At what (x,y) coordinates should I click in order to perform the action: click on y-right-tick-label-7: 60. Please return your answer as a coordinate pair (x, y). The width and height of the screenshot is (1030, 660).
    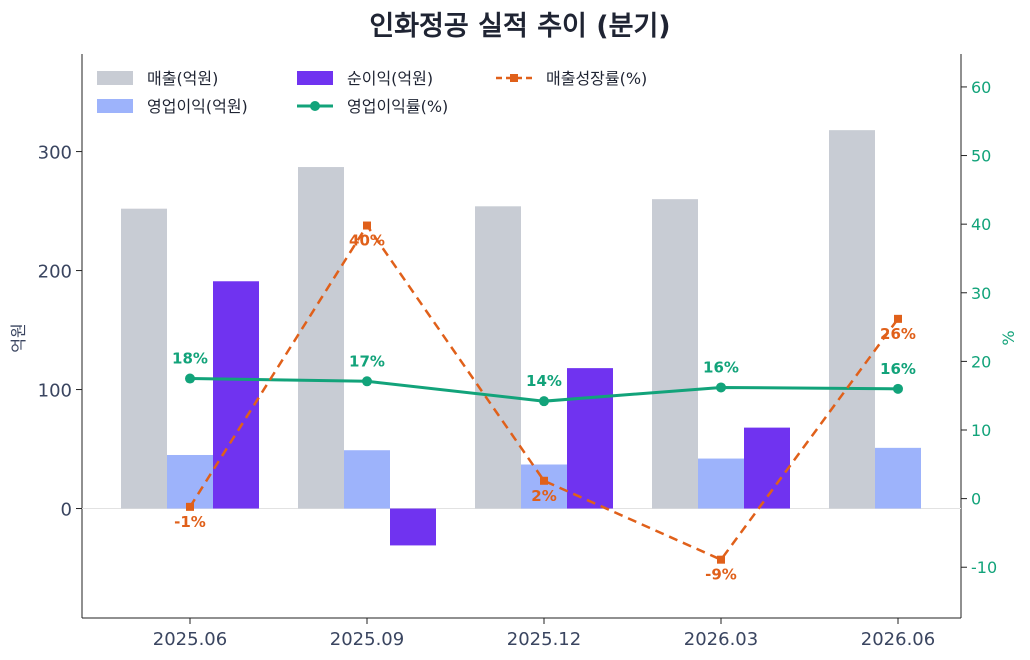
    Looking at the image, I should click on (981, 87).